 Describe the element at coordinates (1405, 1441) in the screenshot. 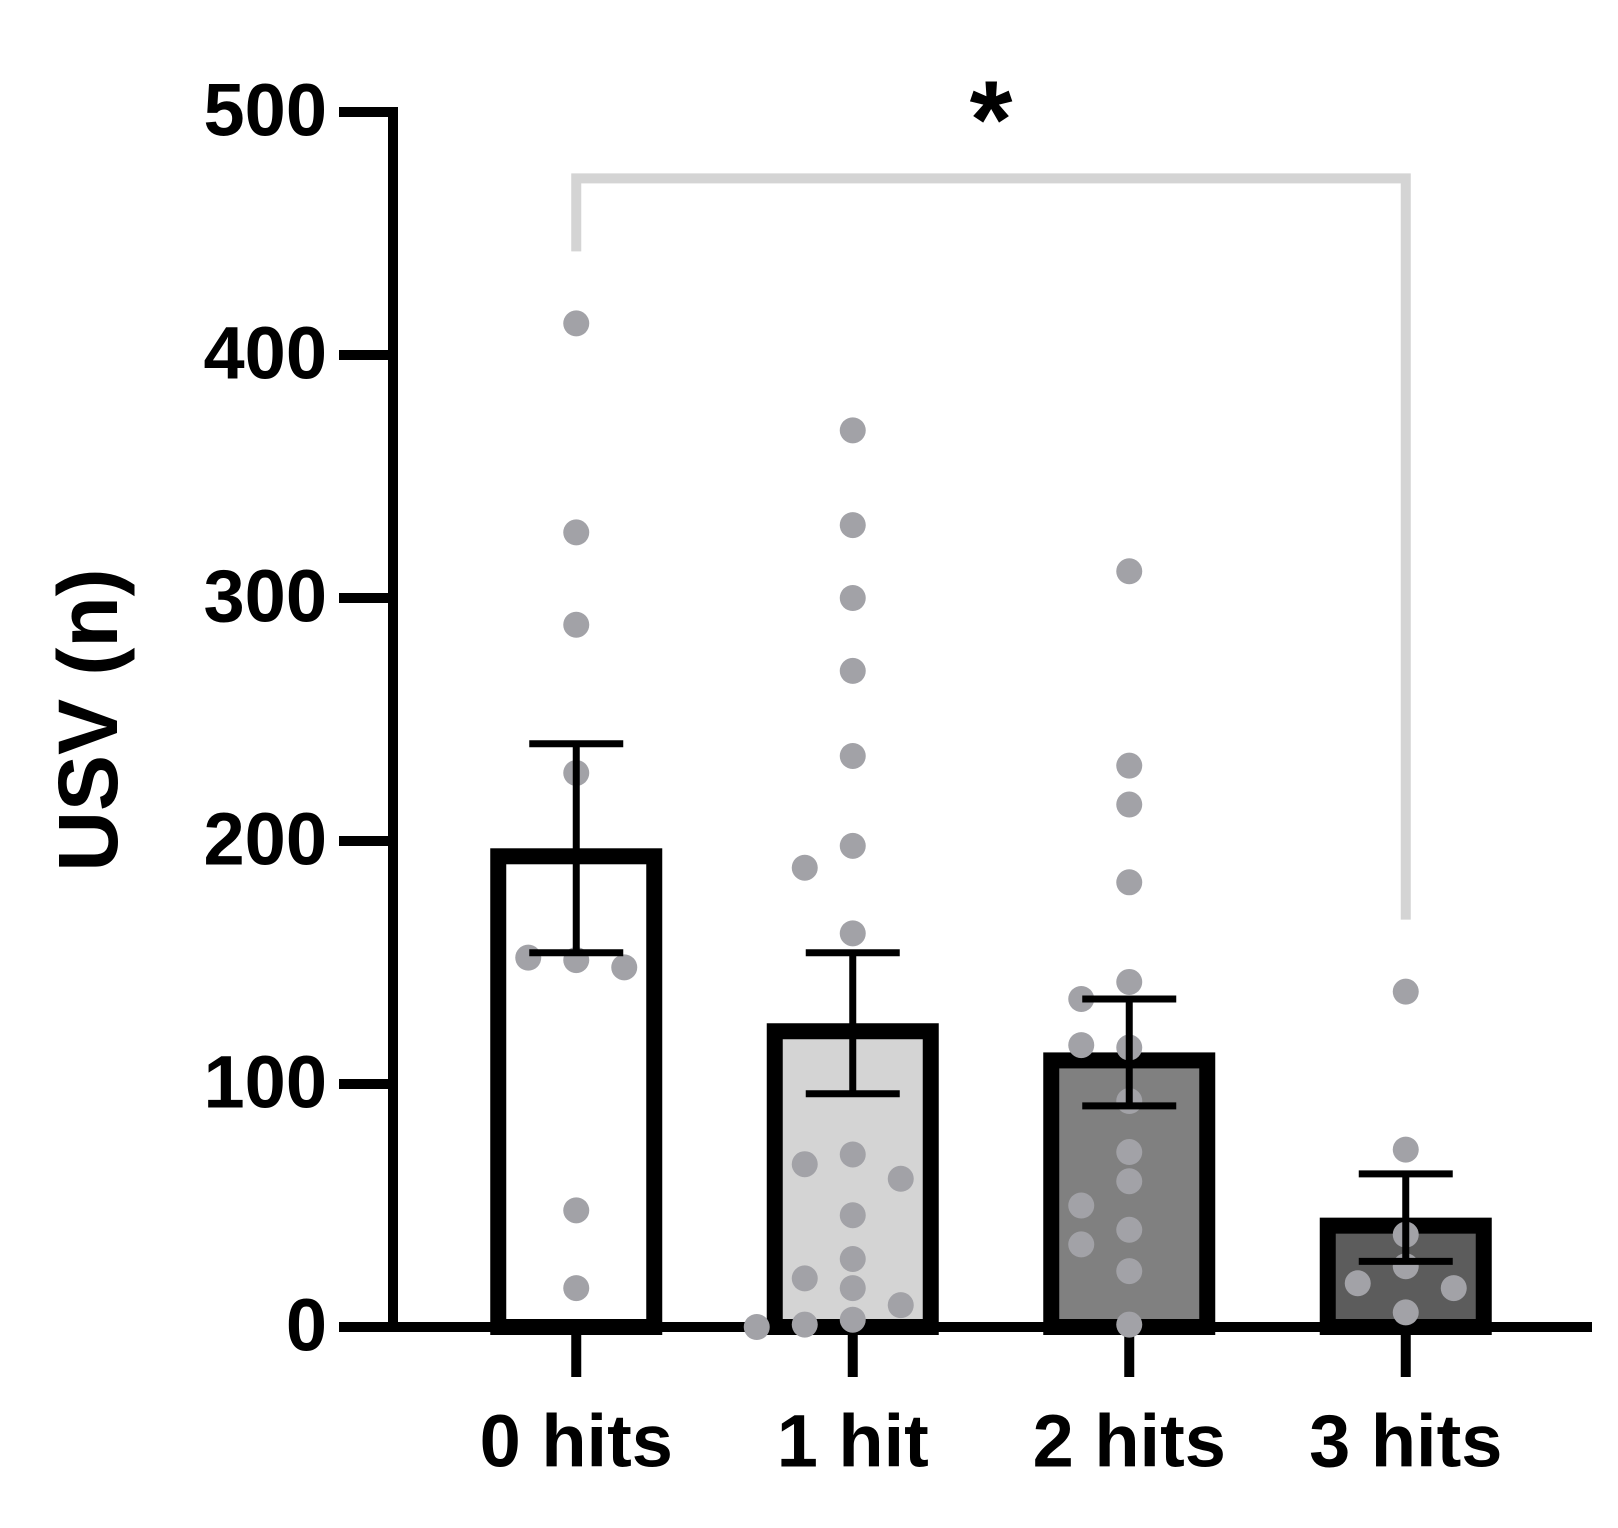

I see `x-tick-label: 3 hits` at that location.